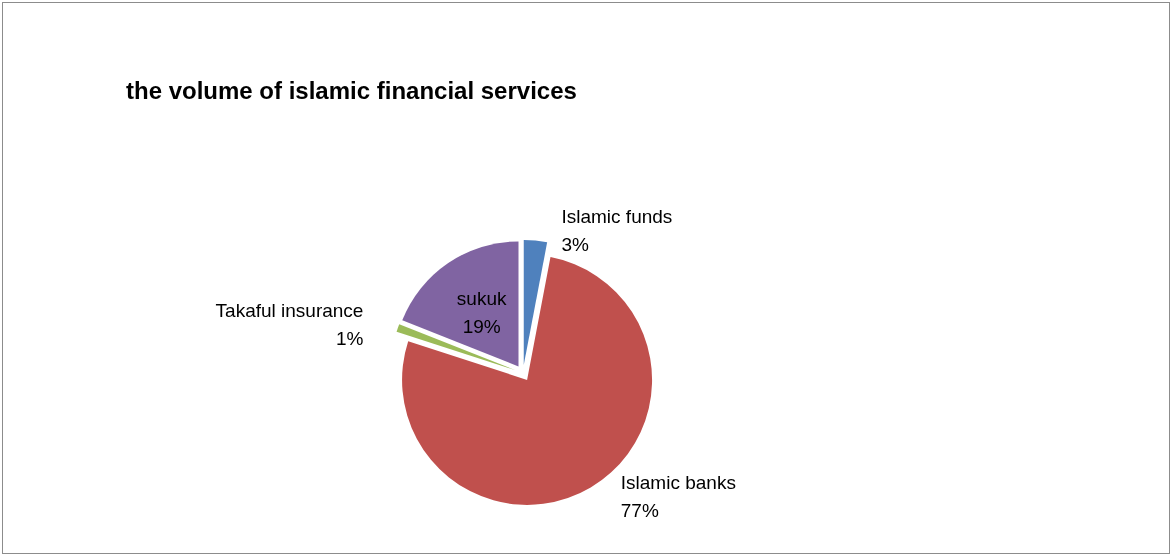 This screenshot has height=558, width=1174. I want to click on chart-title: the volume of islamic financial services, so click(351, 90).